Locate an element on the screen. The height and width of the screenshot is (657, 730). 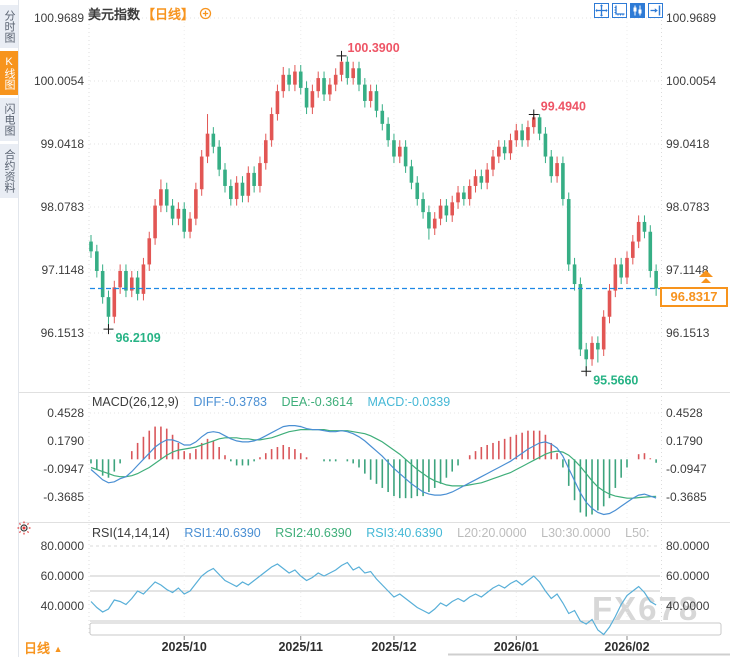
svg-text: 100.9689 is located at coordinates (691, 18).